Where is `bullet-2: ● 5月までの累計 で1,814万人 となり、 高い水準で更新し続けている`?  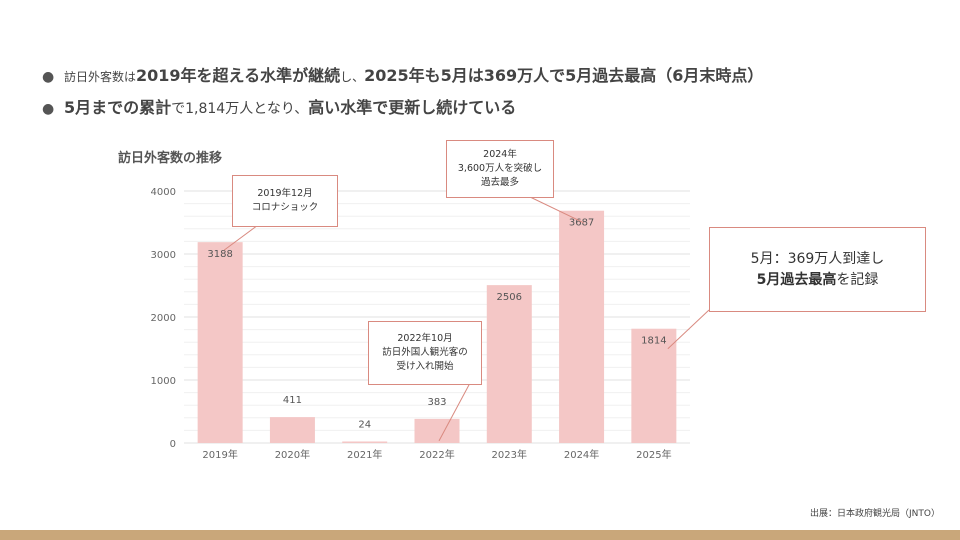 bullet-2: ● 5月までの累計 で1,814万人 となり、 高い水準で更新し続けている is located at coordinates (279, 106).